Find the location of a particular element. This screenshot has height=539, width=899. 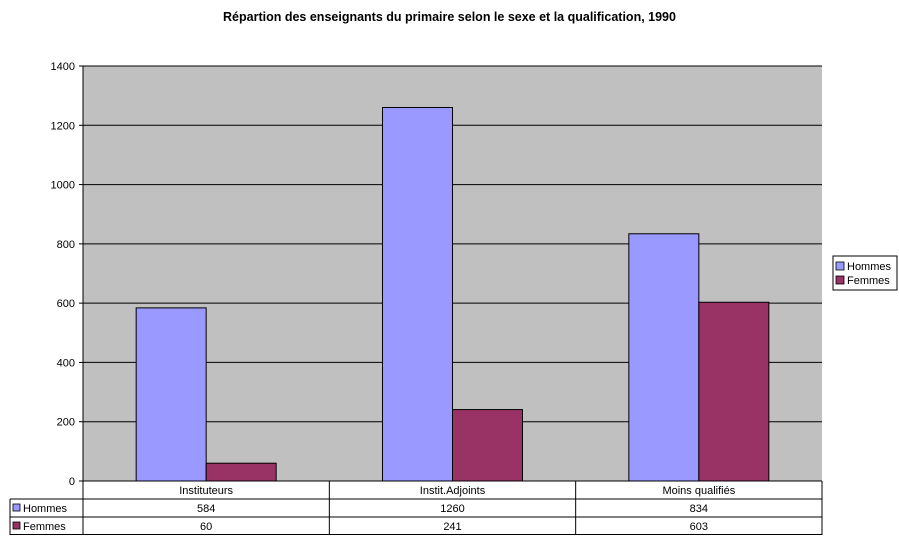

x-category-label: Instit.Adjoints is located at coordinates (453, 491).